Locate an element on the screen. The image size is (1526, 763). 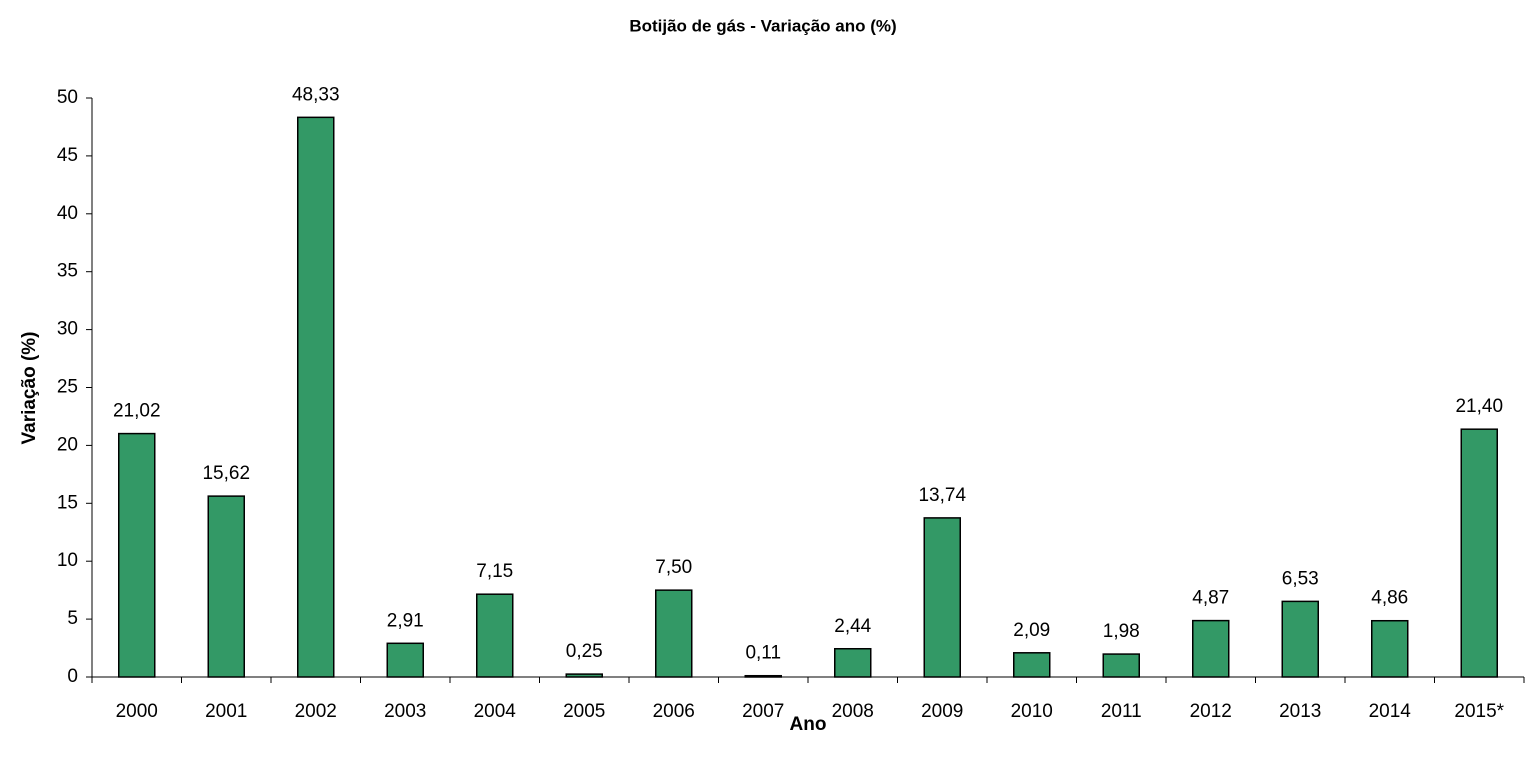
x-tick-label: 2011 is located at coordinates (1121, 711).